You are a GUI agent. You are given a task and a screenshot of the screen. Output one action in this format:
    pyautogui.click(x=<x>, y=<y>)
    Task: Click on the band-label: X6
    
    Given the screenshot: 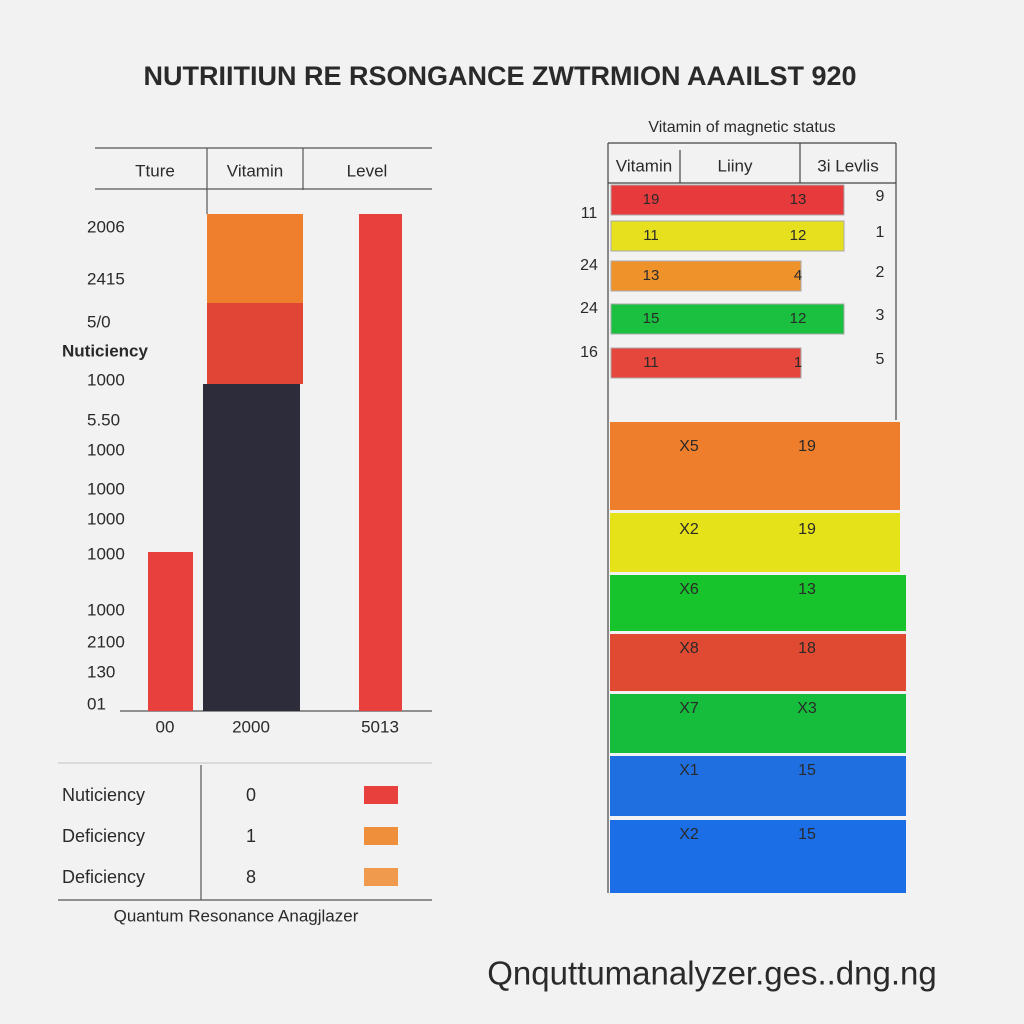 What is the action you would take?
    pyautogui.click(x=689, y=589)
    